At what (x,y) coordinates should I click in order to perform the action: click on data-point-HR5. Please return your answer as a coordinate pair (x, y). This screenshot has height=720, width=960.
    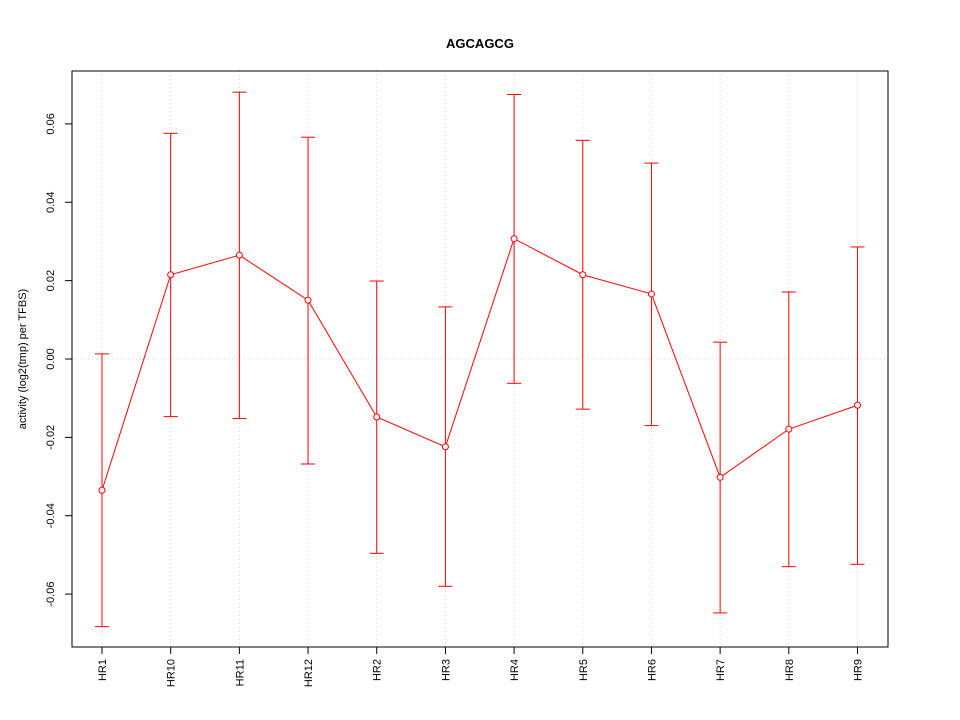
    Looking at the image, I should click on (583, 275).